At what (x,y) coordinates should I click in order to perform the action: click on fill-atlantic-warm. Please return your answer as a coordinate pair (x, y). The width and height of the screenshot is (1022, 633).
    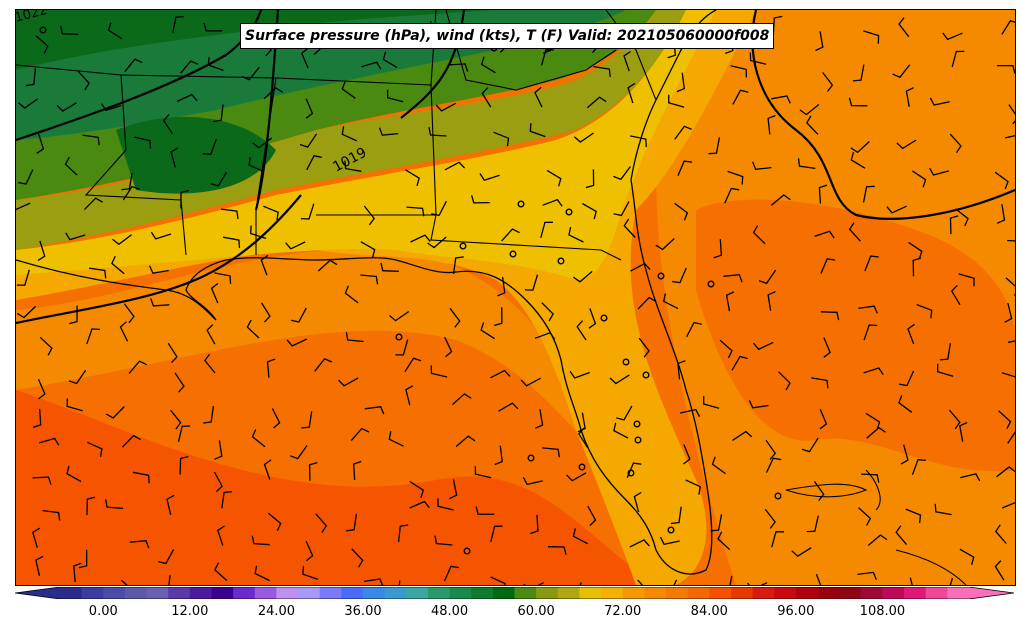
    Looking at the image, I should click on (855, 335).